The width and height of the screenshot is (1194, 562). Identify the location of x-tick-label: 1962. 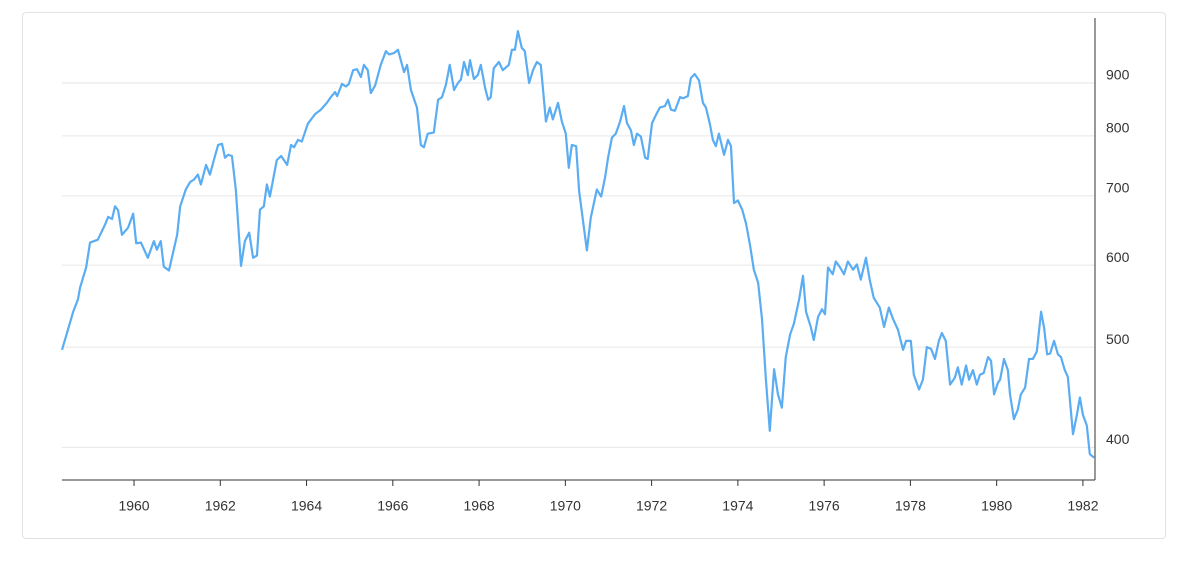
(220, 506).